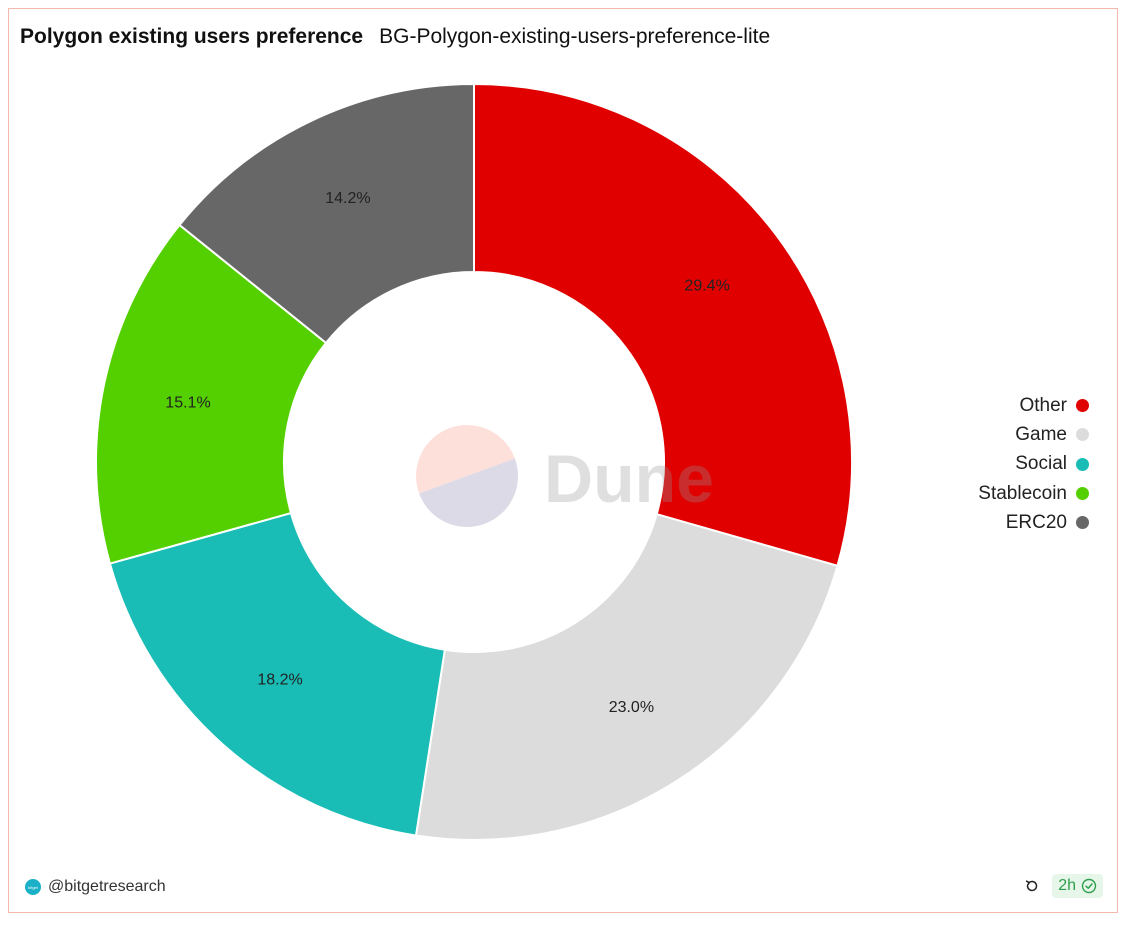 This screenshot has height=926, width=1126. I want to click on slice-erc20, so click(326, 213).